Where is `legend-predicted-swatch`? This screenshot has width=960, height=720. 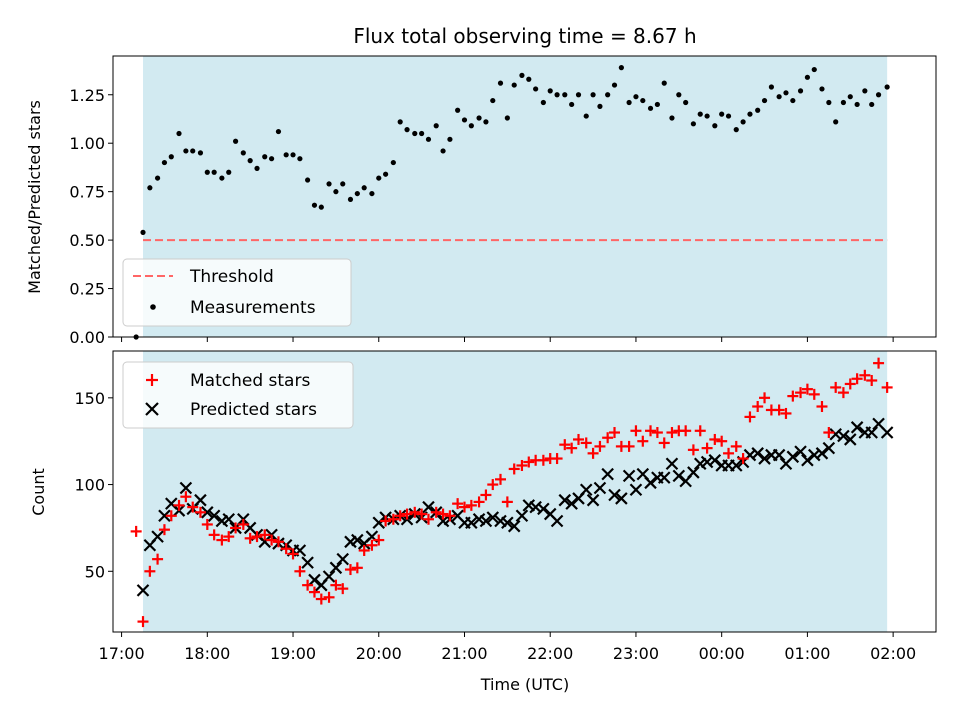
legend-predicted-swatch is located at coordinates (152, 409).